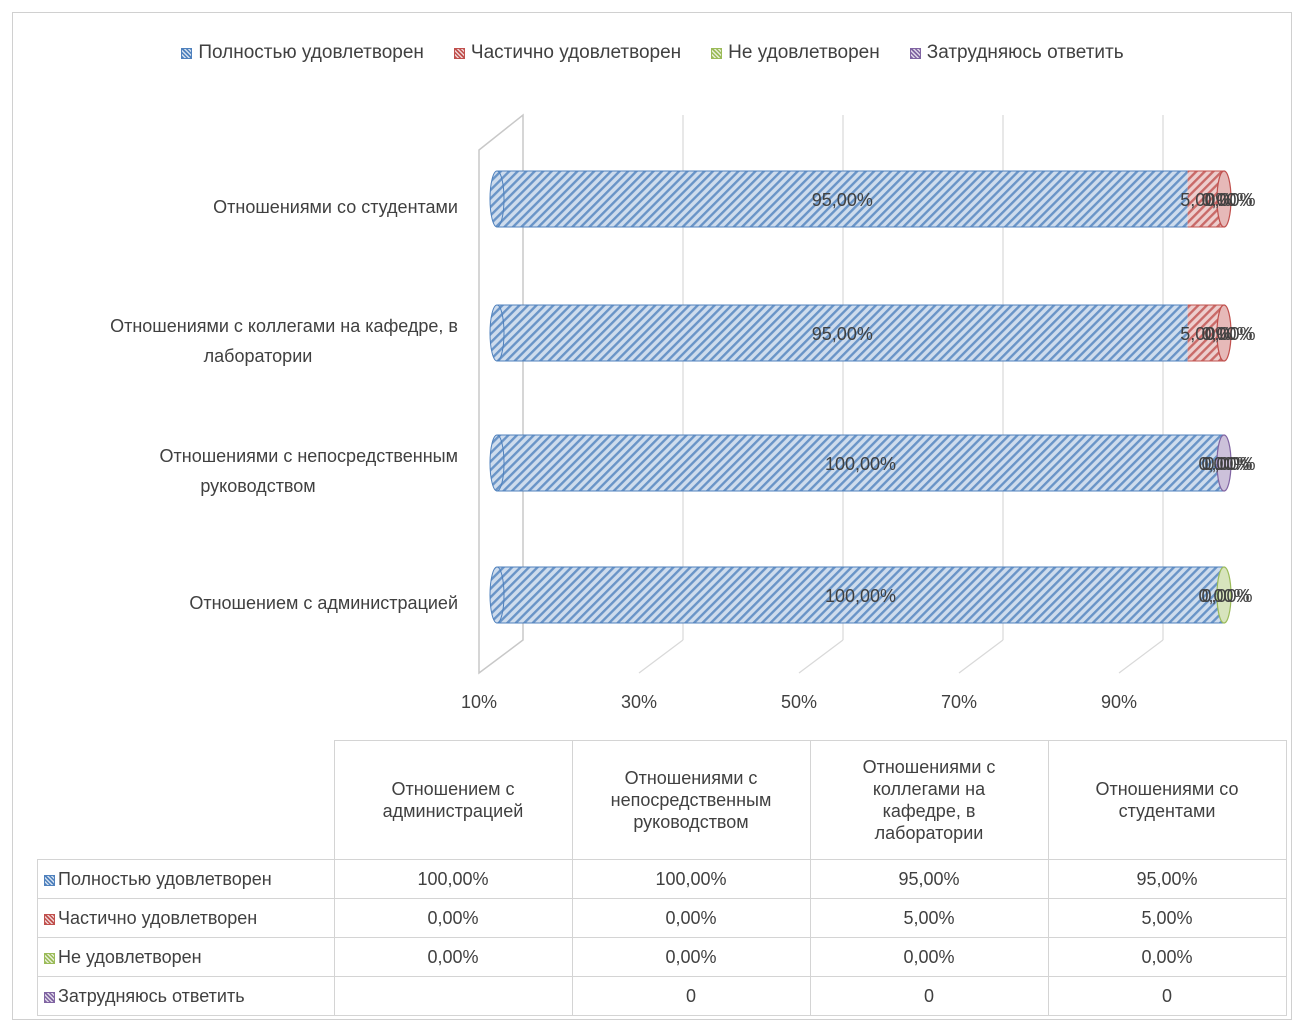 Image resolution: width=1305 pixels, height=1032 pixels. What do you see at coordinates (151, 995) in the screenshot?
I see `table-row-label-3: Затрудняюсь ответить` at bounding box center [151, 995].